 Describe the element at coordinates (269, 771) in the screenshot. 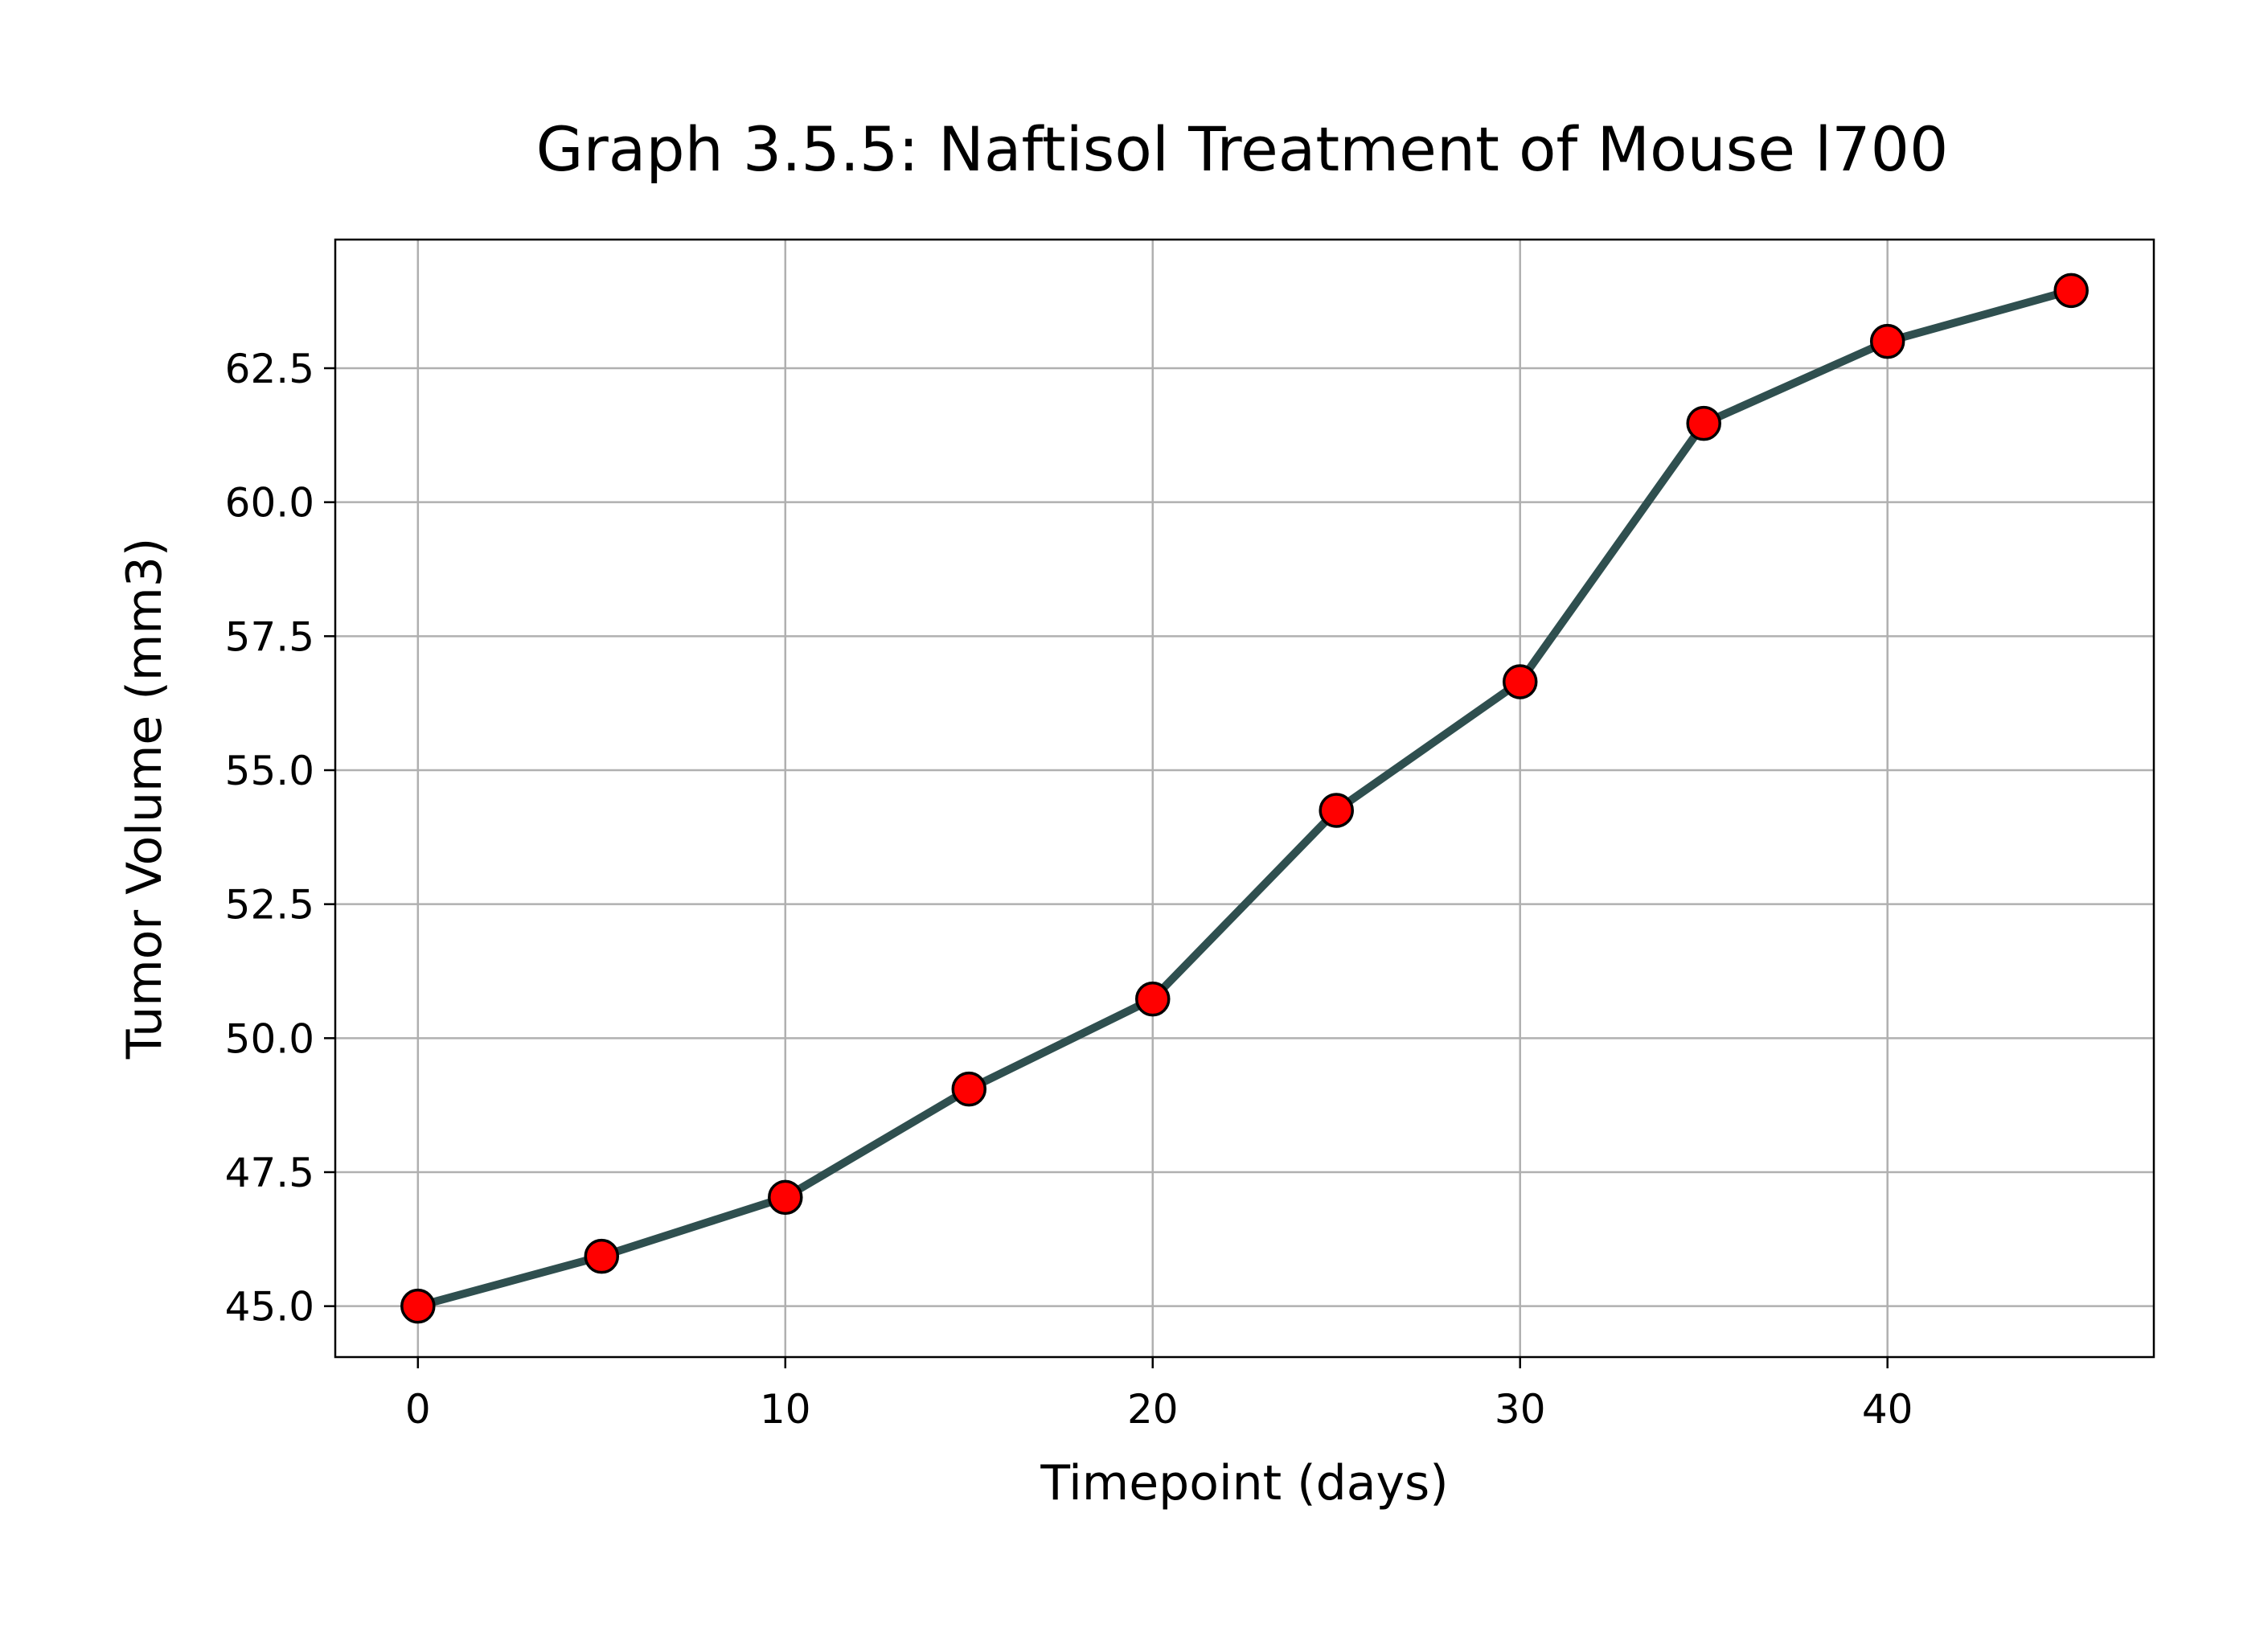

I see `y-tick-label: 55.0` at that location.